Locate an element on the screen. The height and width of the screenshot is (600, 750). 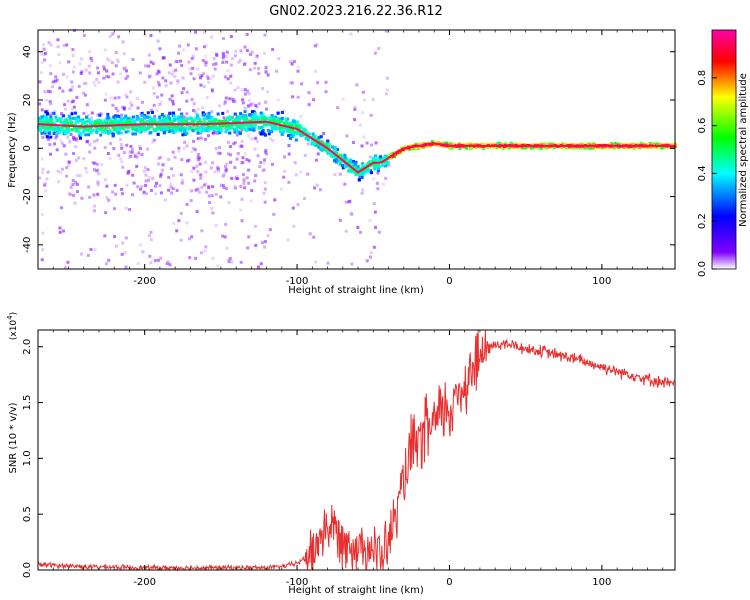
spectrogram-y-axis-label: Frequency (Hz) is located at coordinates (12, 150).